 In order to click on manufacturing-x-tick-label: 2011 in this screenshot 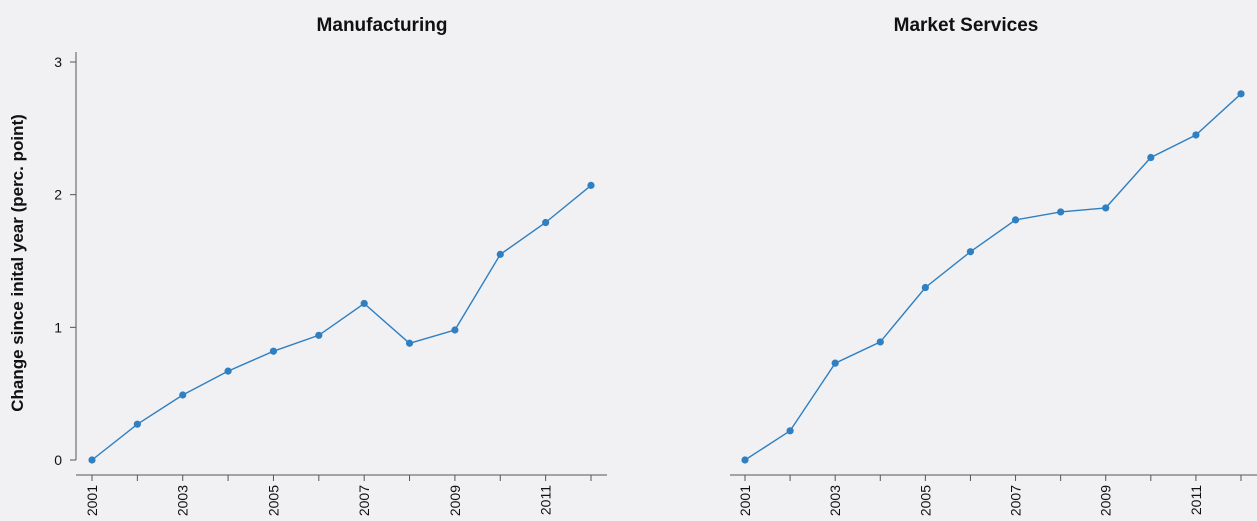, I will do `click(546, 500)`.